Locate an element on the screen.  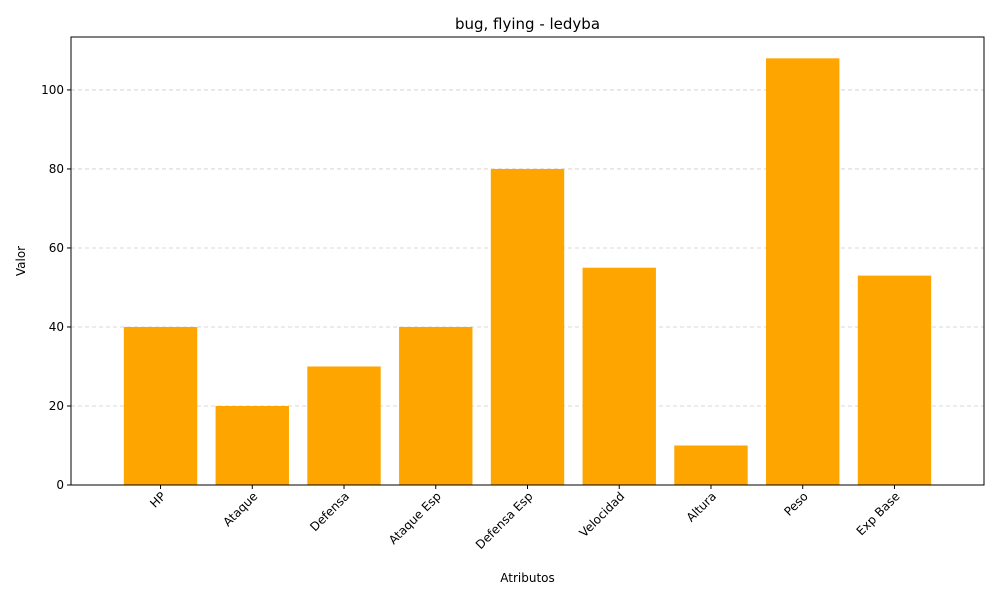
x-tick-label: Peso is located at coordinates (796, 504).